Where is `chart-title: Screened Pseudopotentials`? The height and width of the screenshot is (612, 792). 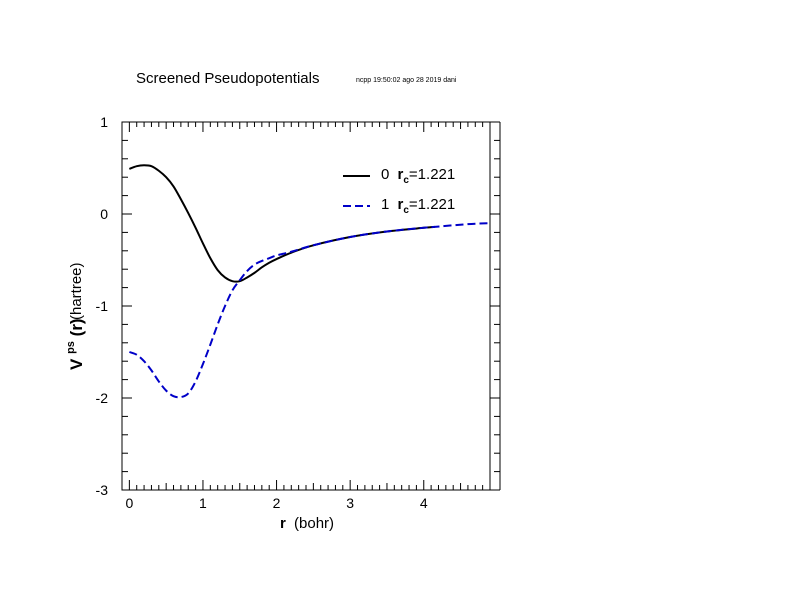 chart-title: Screened Pseudopotentials is located at coordinates (227, 78).